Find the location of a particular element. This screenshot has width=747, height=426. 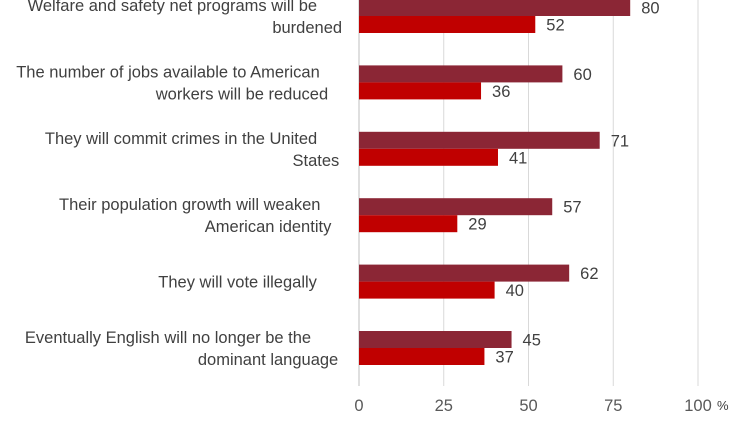

value-label-0-series-0: 80 is located at coordinates (650, 9).